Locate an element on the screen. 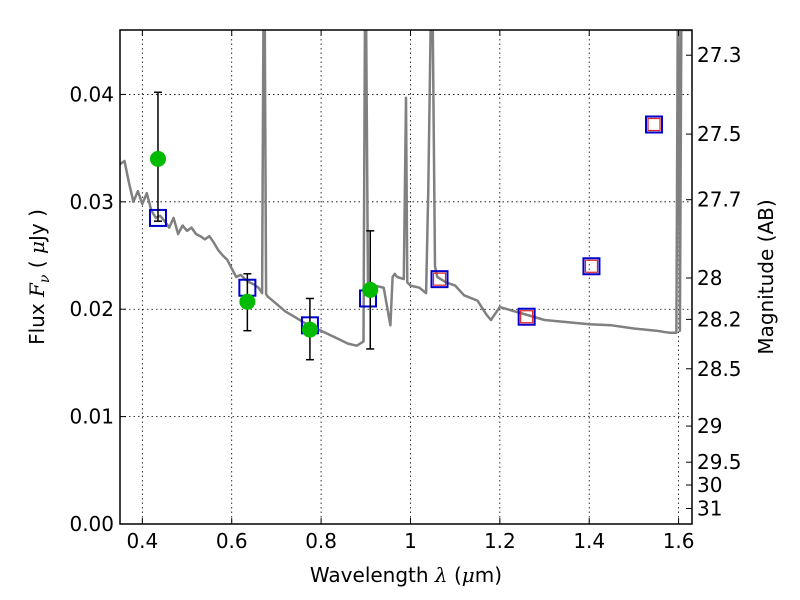 Image resolution: width=800 pixels, height=600 pixels. x-tick-label: 0.6 is located at coordinates (232, 541).